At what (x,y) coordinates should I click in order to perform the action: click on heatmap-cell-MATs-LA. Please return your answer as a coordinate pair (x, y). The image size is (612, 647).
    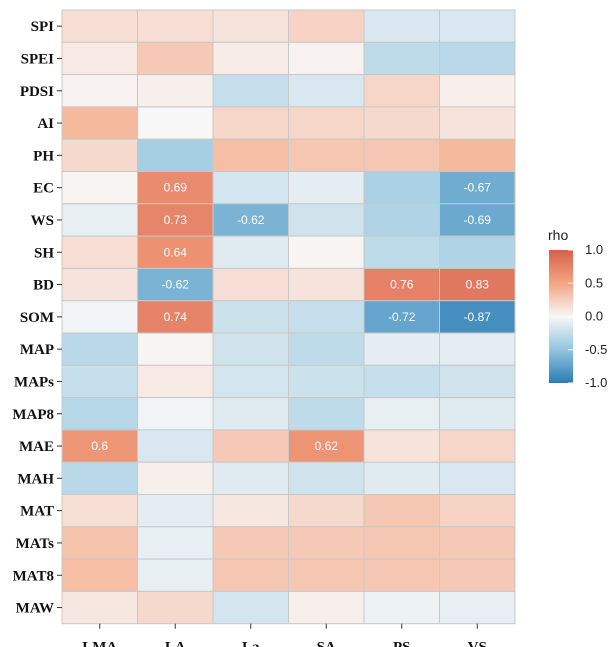
    Looking at the image, I should click on (175, 543).